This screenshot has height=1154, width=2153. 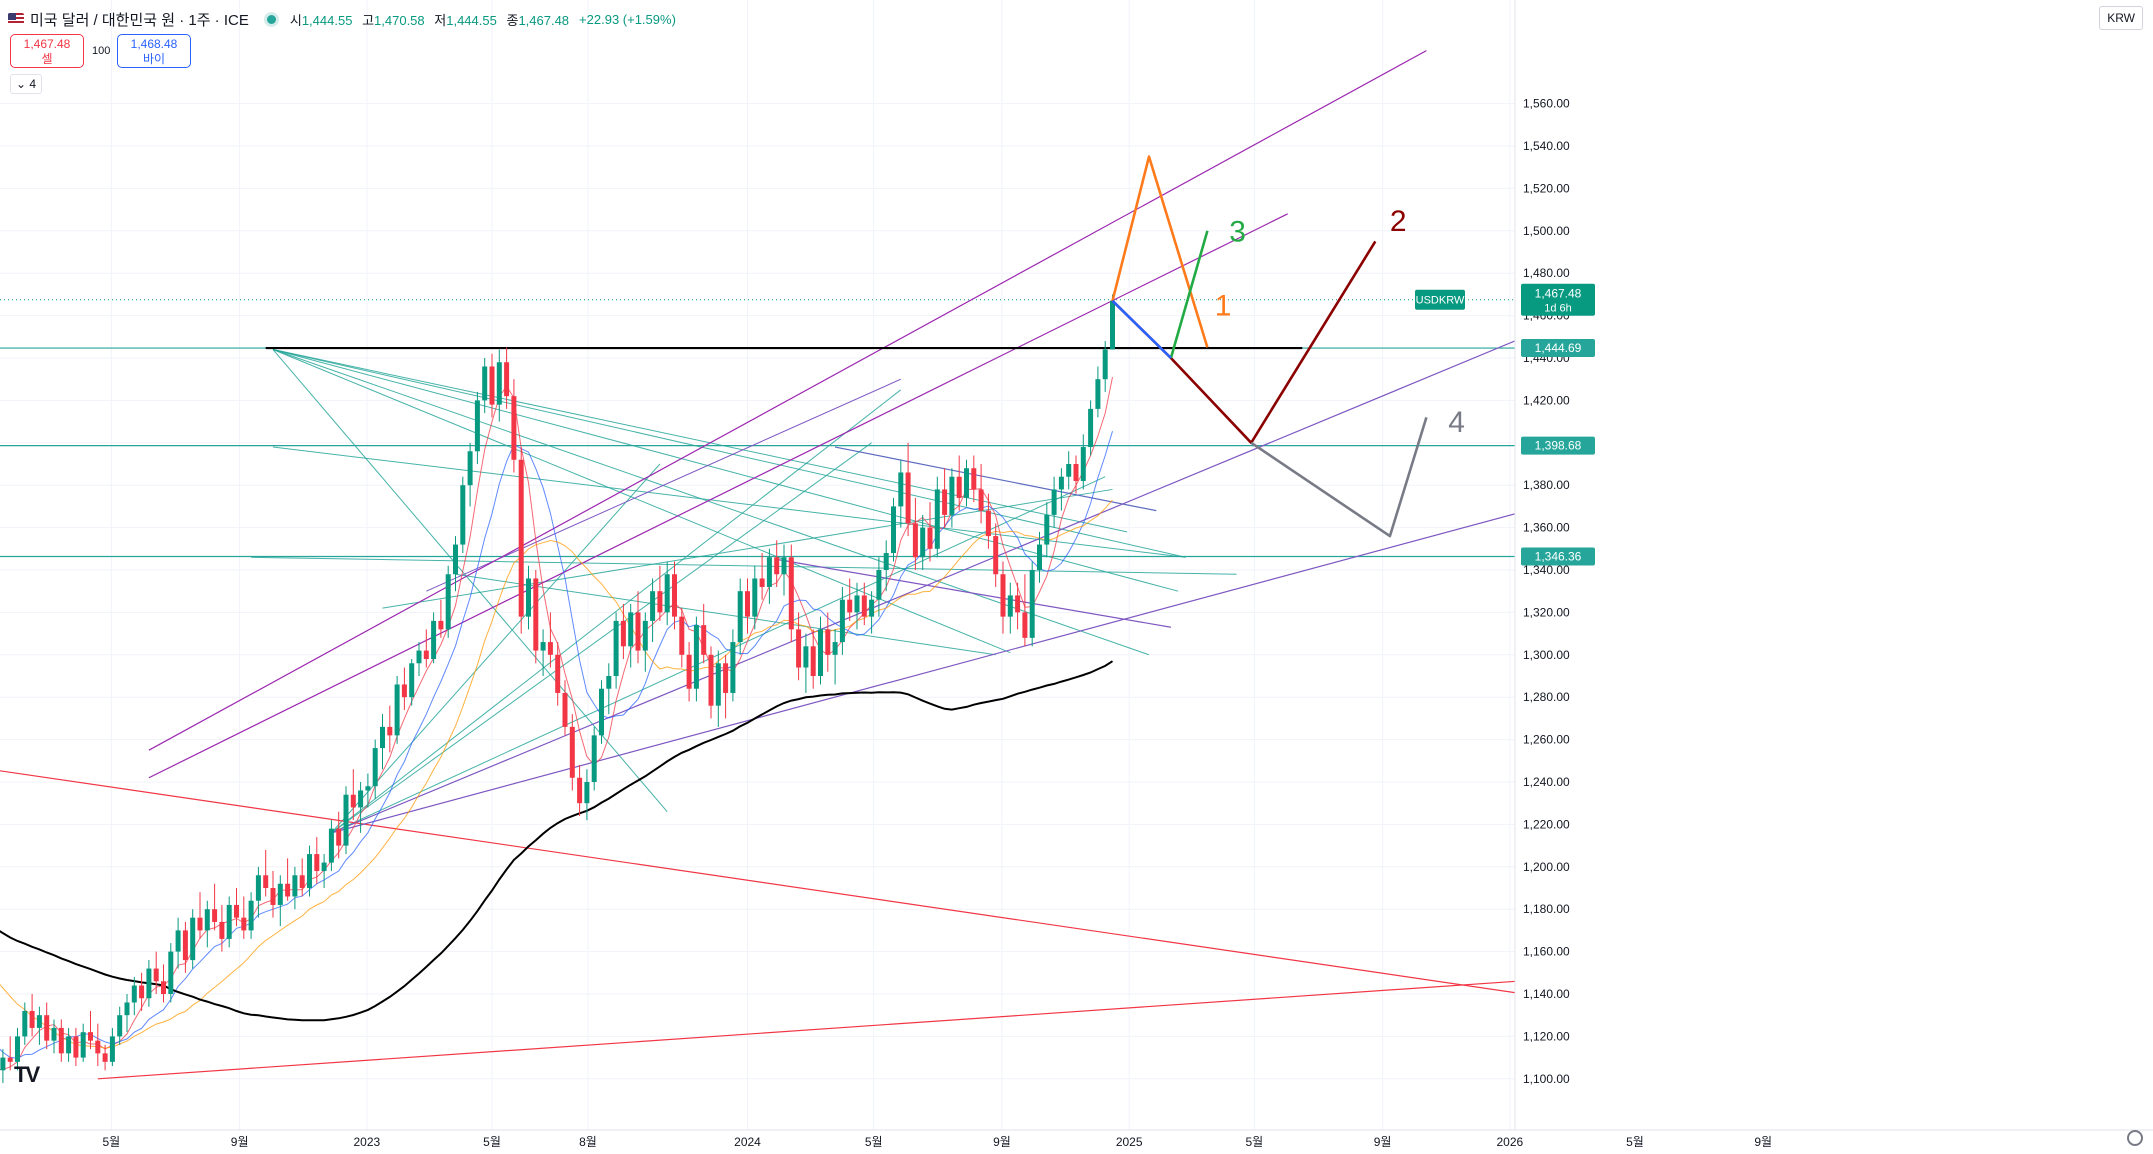 What do you see at coordinates (1440, 301) in the screenshot?
I see `symbol-tag-label: USDKRW` at bounding box center [1440, 301].